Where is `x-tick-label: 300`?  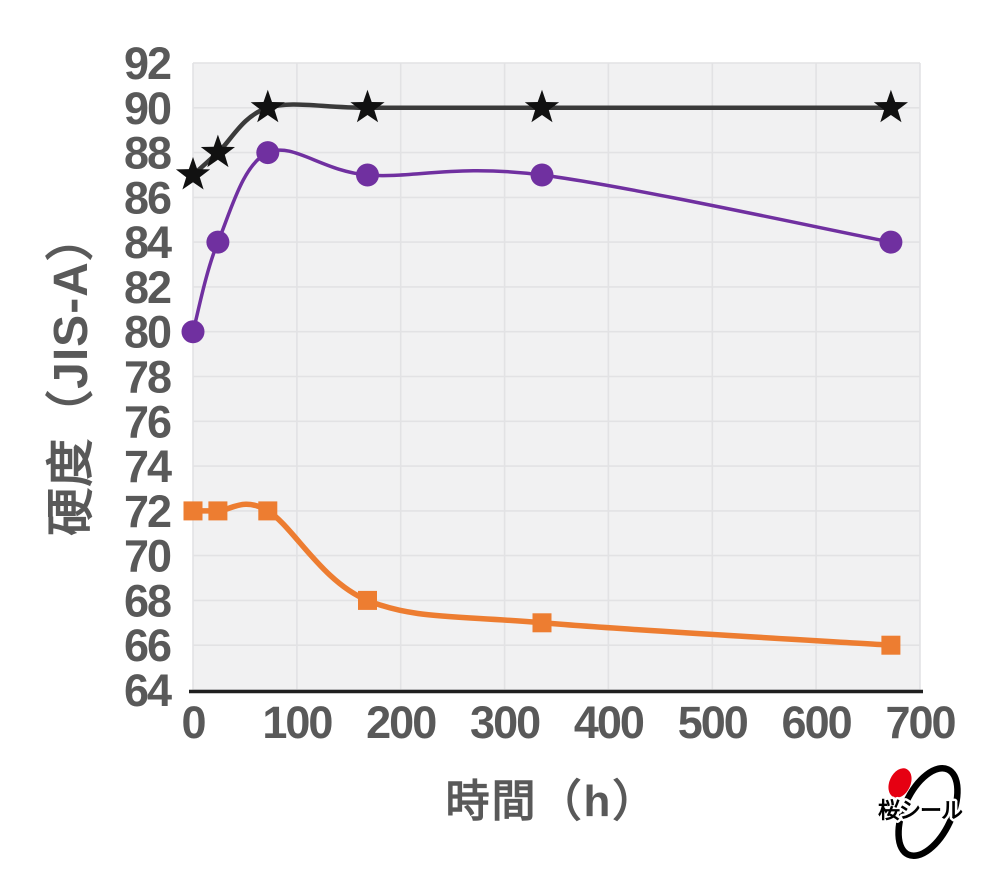 x-tick-label: 300 is located at coordinates (505, 722).